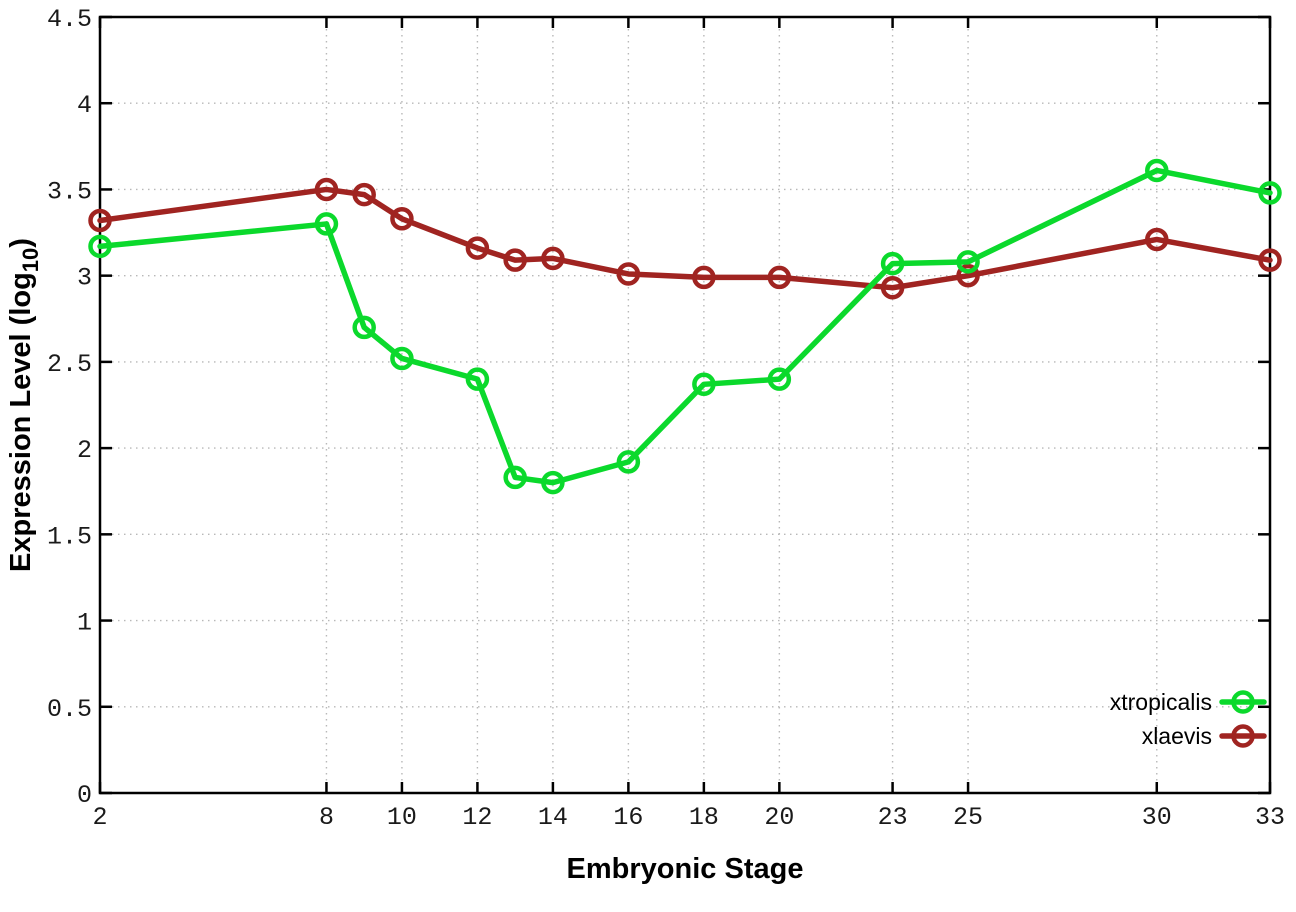 This screenshot has height=912, width=1296. What do you see at coordinates (1243, 736) in the screenshot?
I see `legend-sample-marker-xlaevis` at bounding box center [1243, 736].